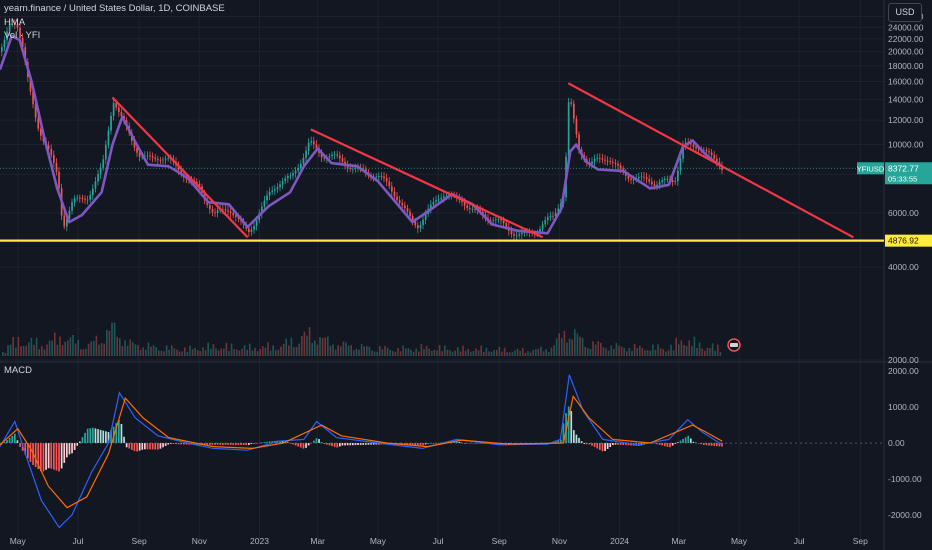  What do you see at coordinates (903, 267) in the screenshot?
I see `price-axis-tick-label: 4000.00` at bounding box center [903, 267].